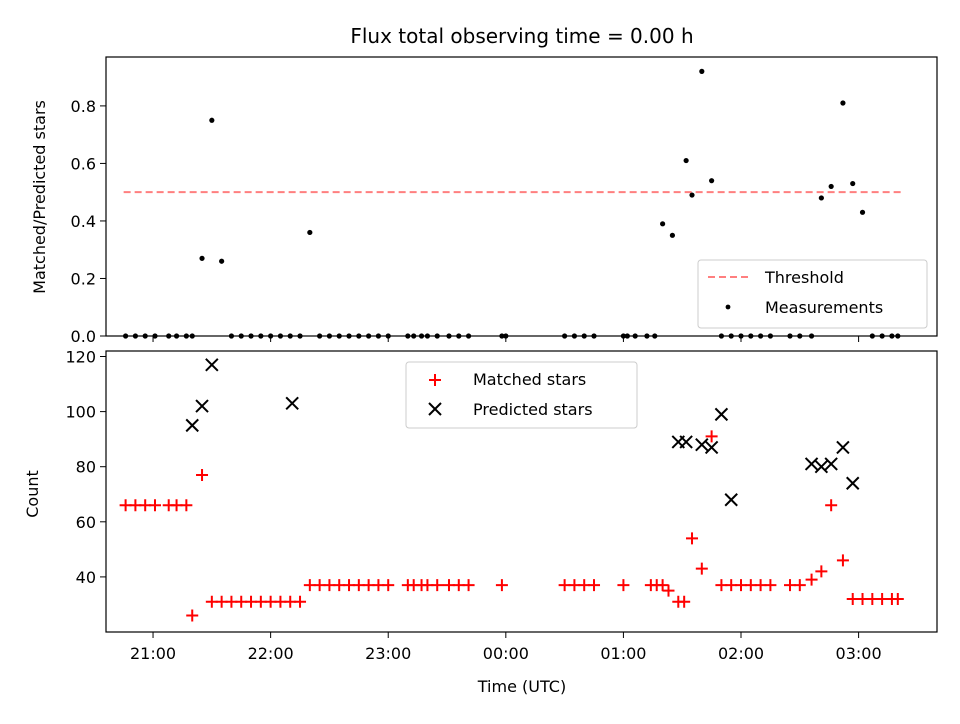 This screenshot has height=724, width=960. I want to click on bottom-y-tick-label: 80, so click(86, 467).